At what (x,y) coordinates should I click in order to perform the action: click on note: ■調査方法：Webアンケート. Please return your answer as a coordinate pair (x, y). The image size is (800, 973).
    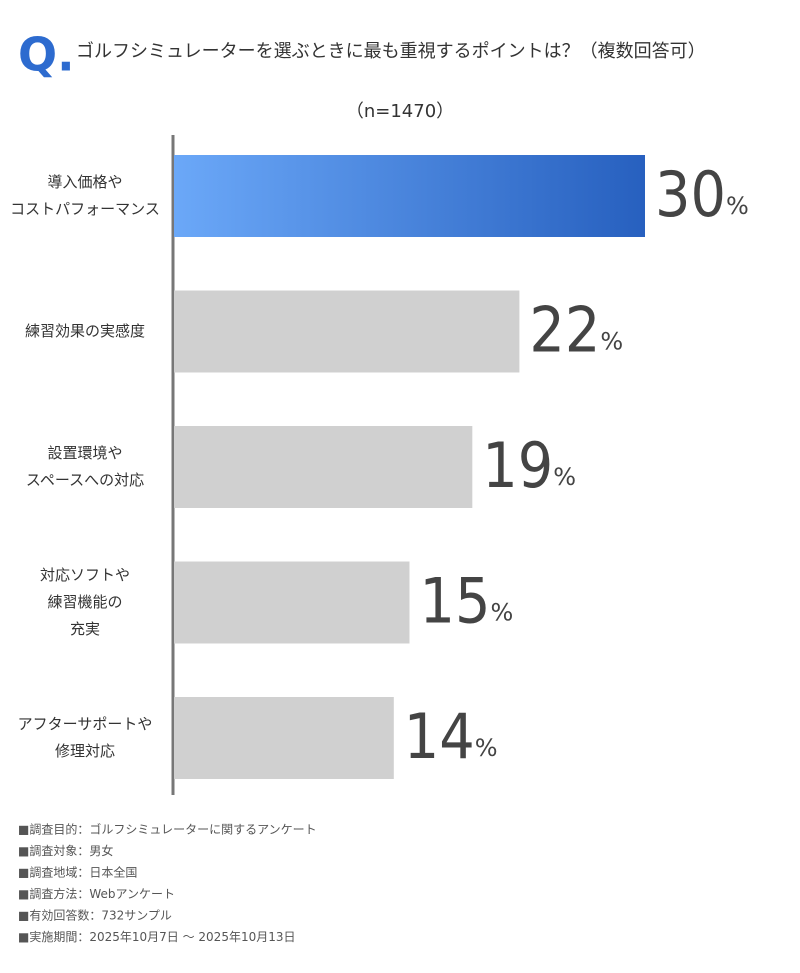
    Looking at the image, I should click on (96, 893).